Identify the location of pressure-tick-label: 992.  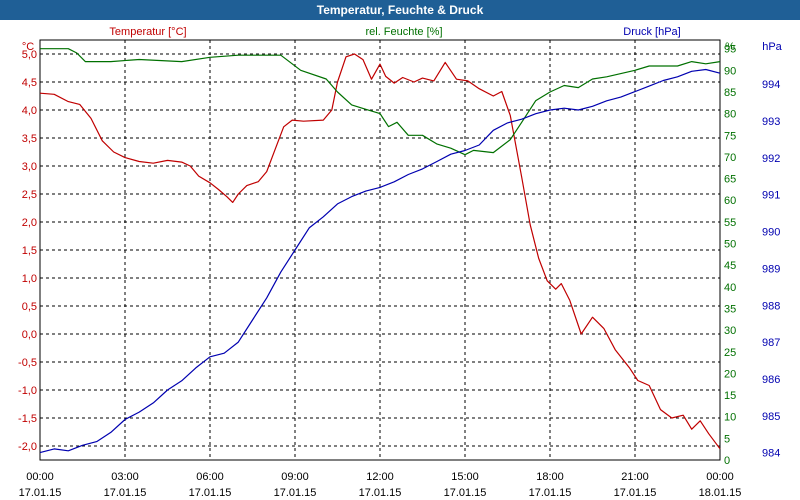
(771, 159).